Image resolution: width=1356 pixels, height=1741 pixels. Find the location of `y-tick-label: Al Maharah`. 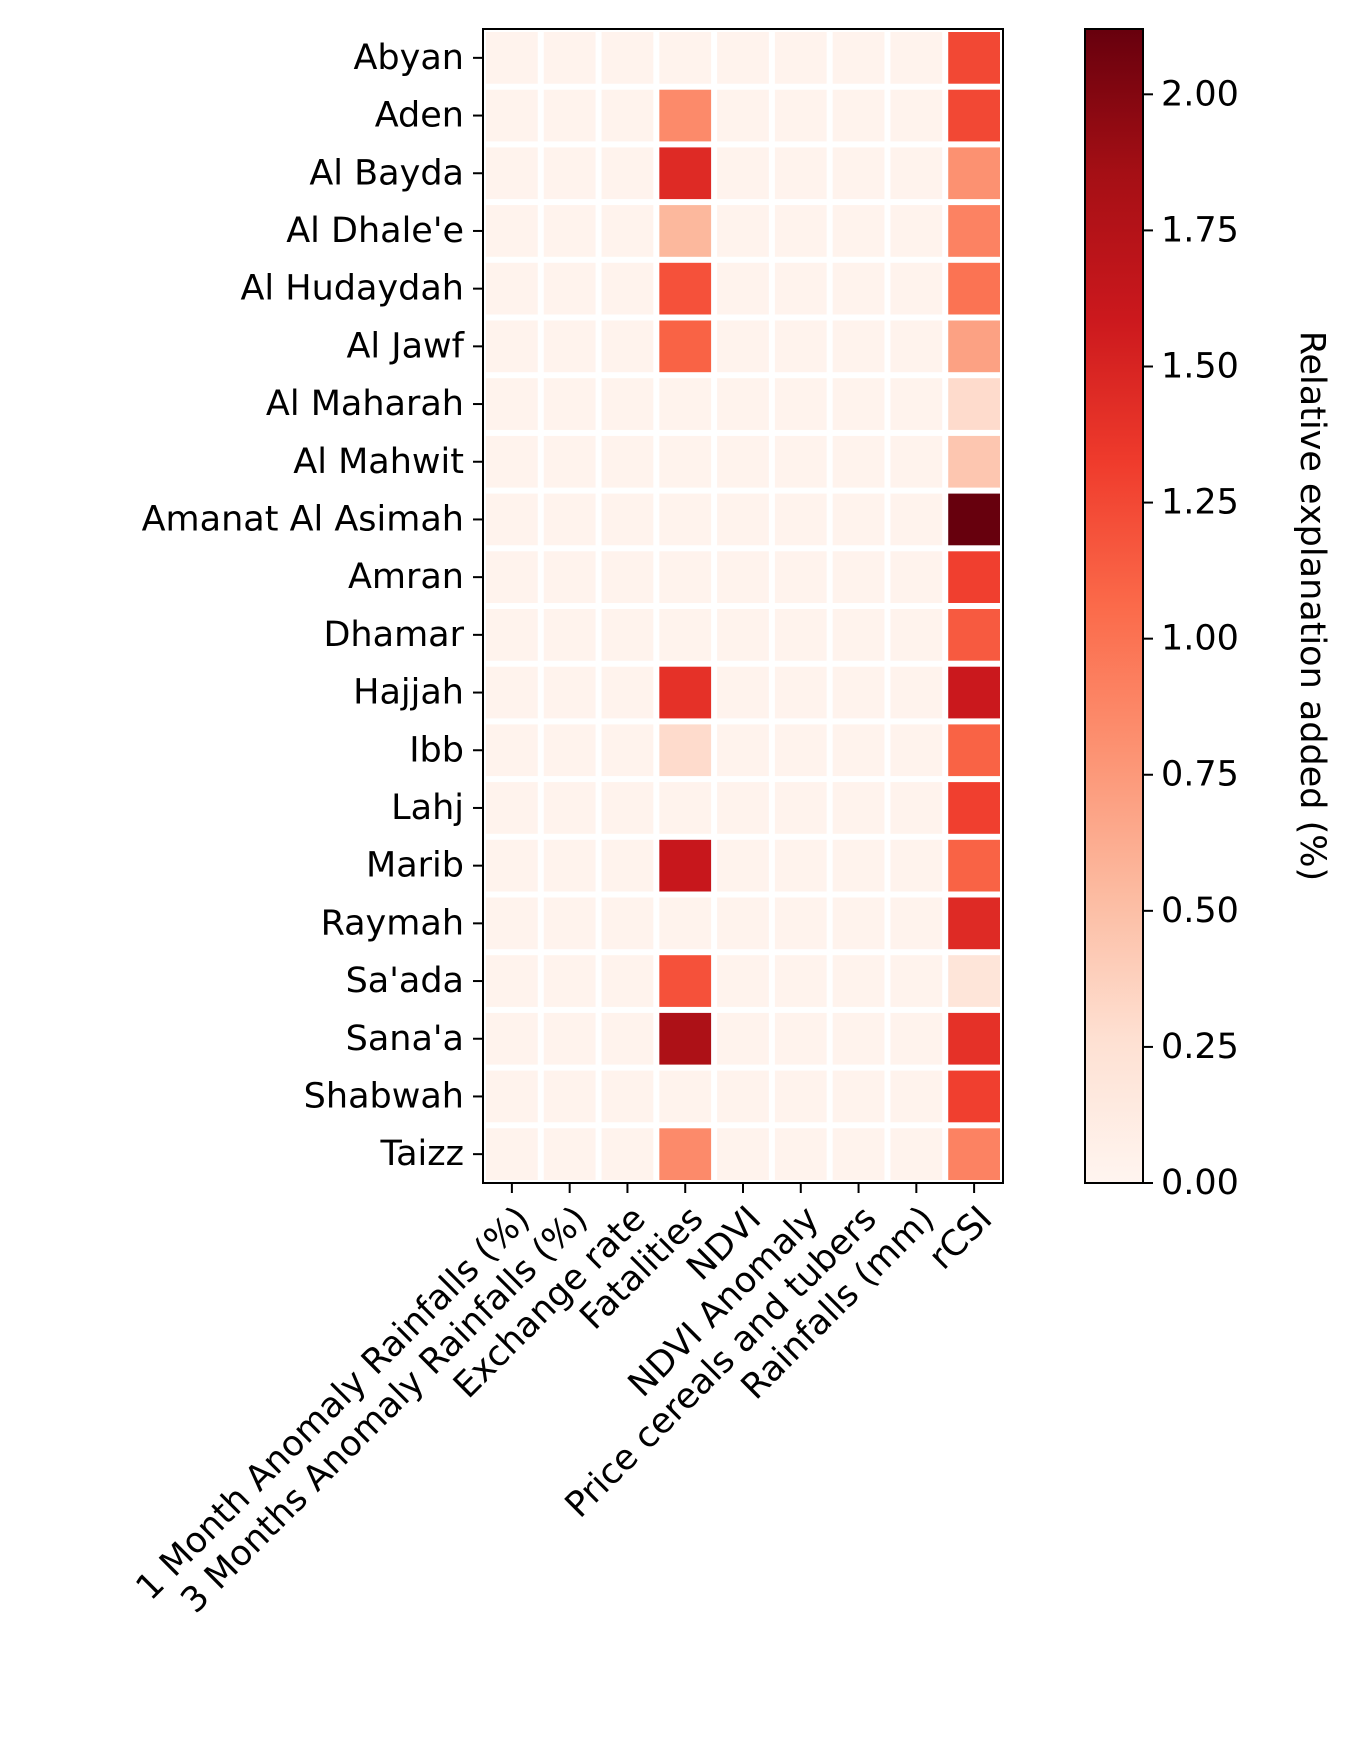

y-tick-label: Al Maharah is located at coordinates (365, 404).